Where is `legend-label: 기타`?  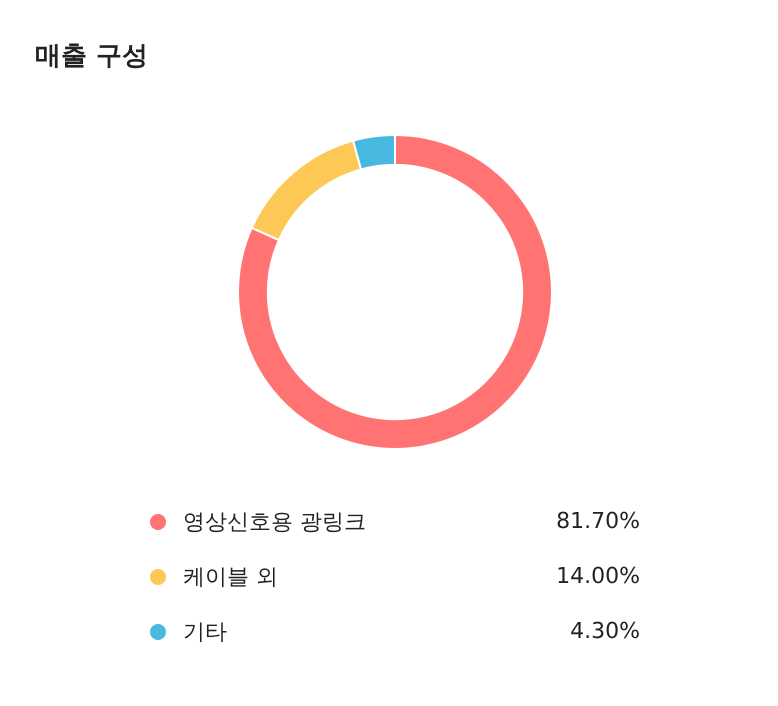
legend-label: 기타 is located at coordinates (205, 632).